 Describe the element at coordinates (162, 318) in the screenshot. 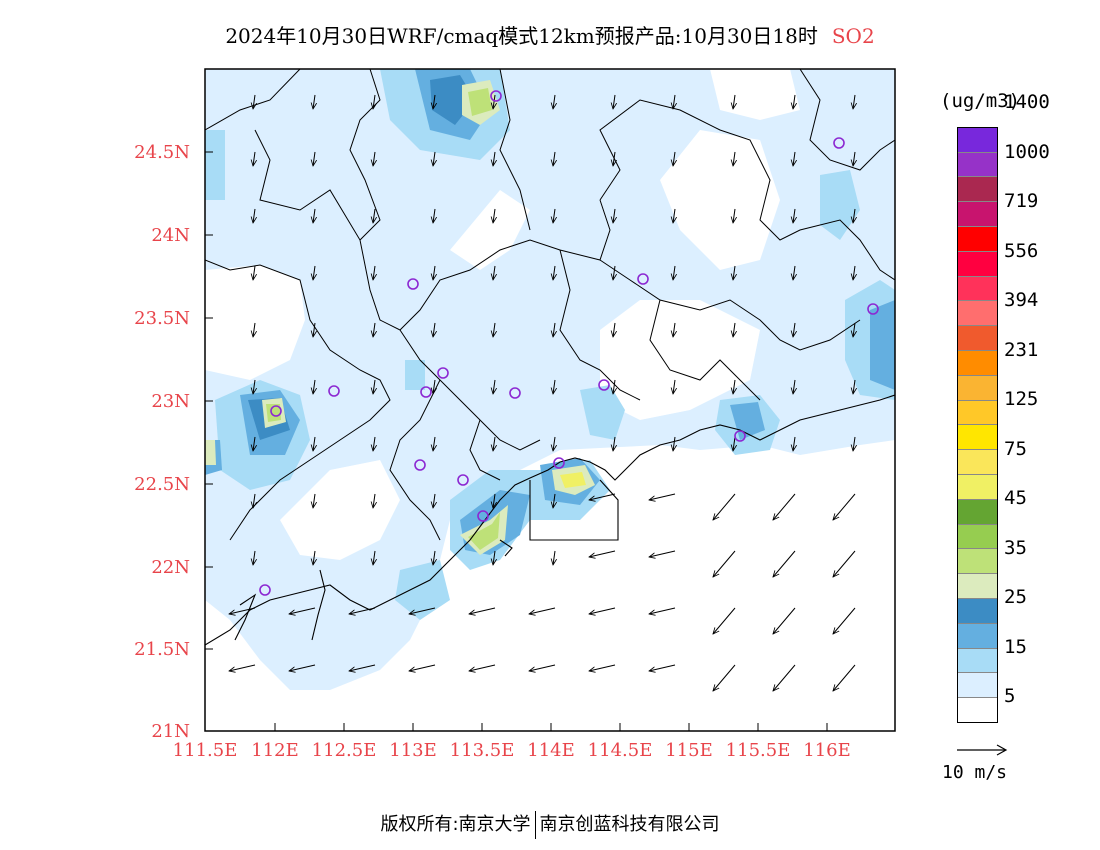

I see `lat-label-23-5n: 23.5N` at that location.